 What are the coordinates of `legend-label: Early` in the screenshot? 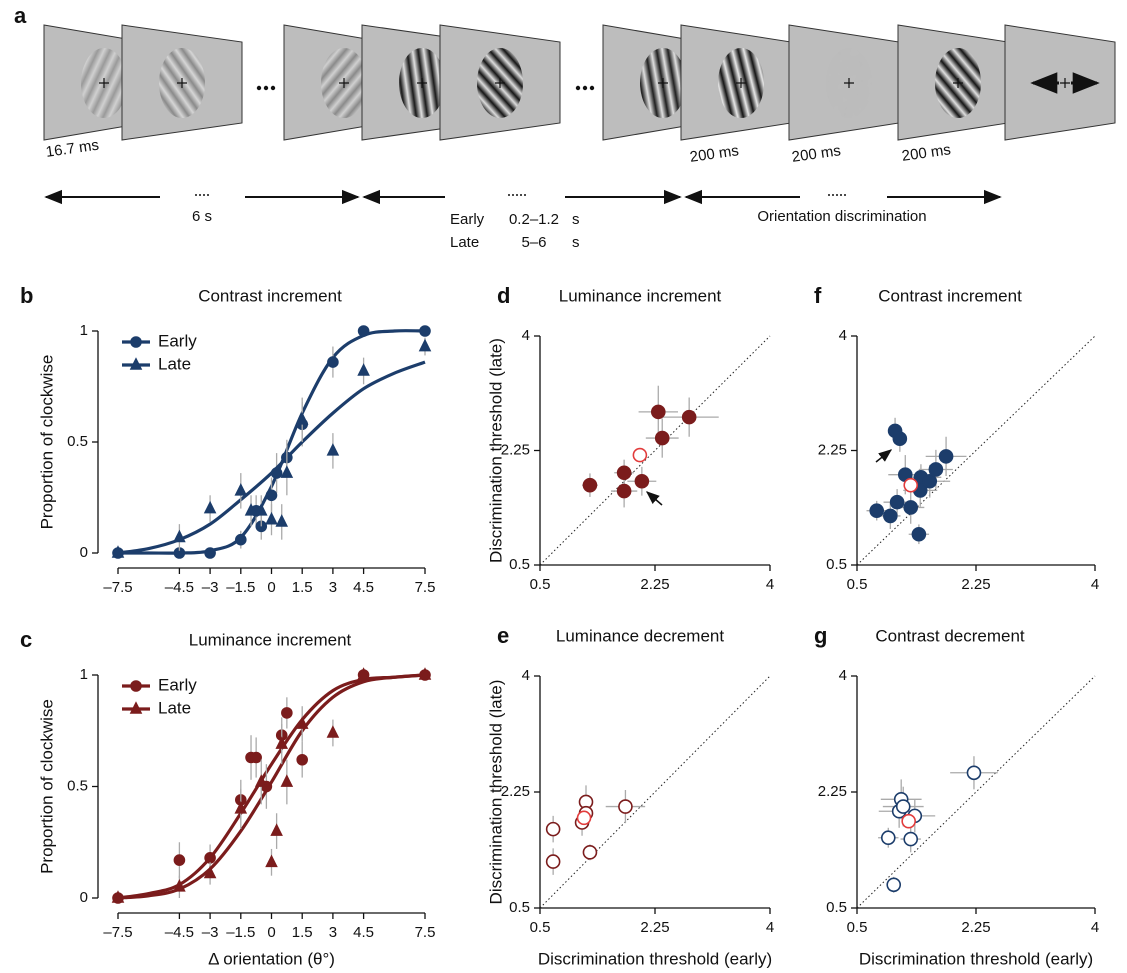 It's located at (177, 684).